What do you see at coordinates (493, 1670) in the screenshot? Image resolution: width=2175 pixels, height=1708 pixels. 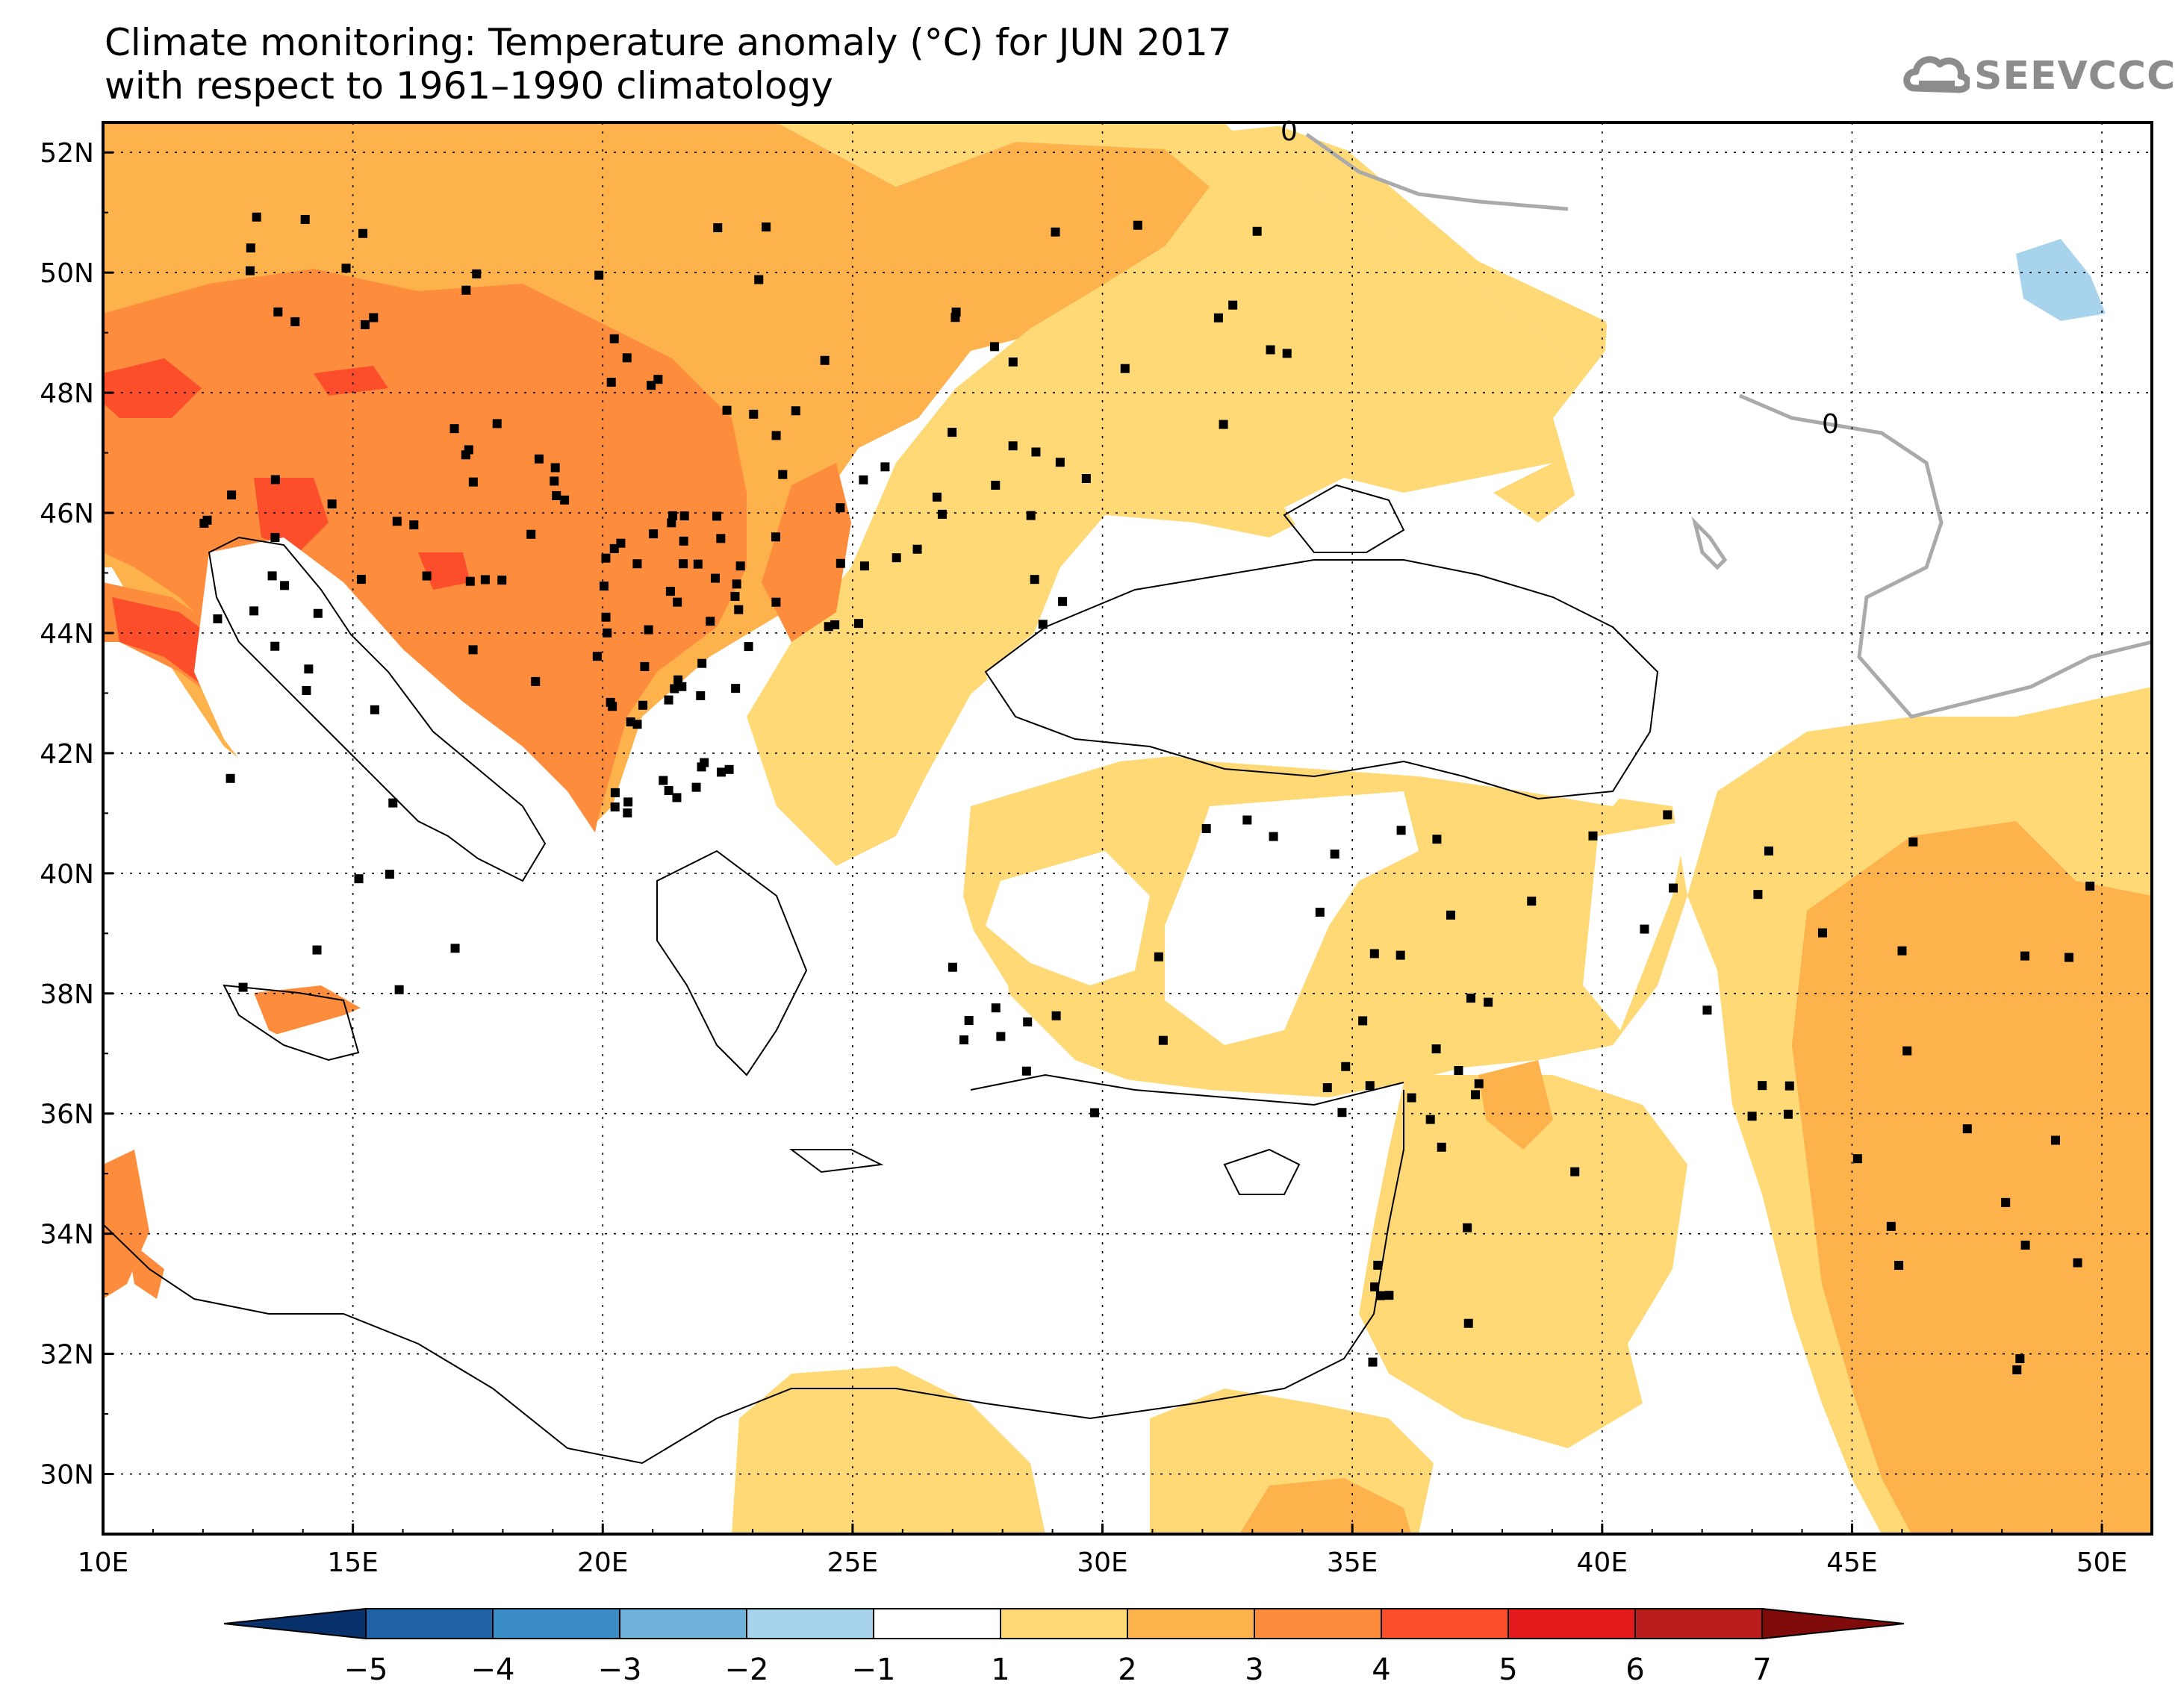 I see `colorbar-label: −4` at bounding box center [493, 1670].